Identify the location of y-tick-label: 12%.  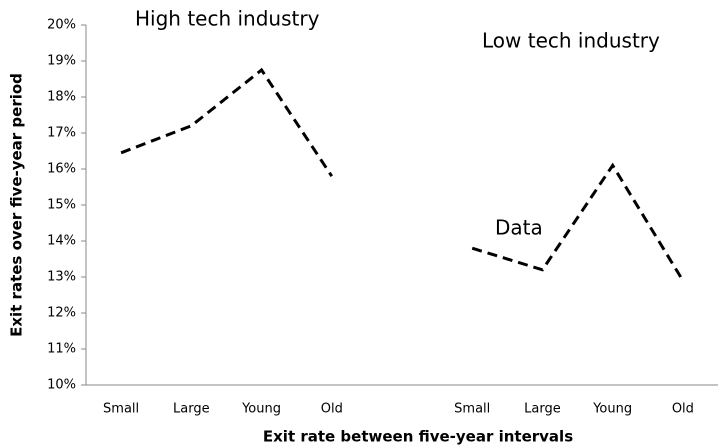
(61, 313).